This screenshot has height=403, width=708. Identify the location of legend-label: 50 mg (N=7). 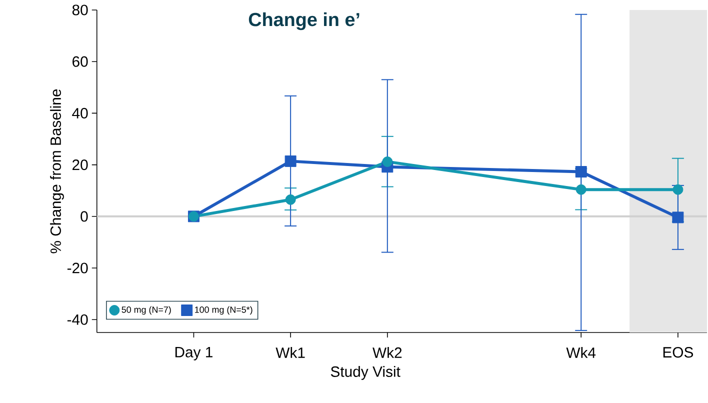
(146, 310).